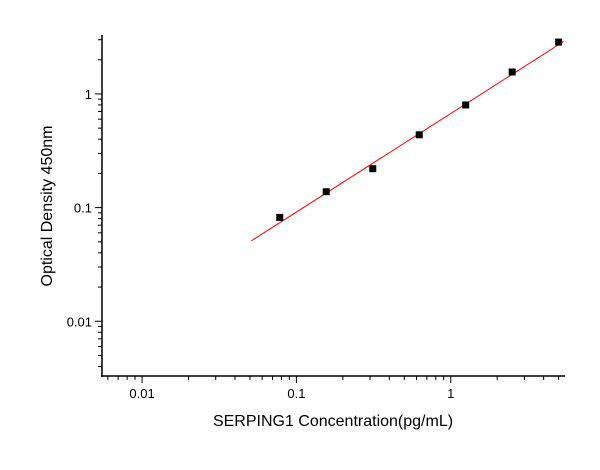 The image size is (600, 470). I want to click on y-tick-label: 1, so click(88, 94).